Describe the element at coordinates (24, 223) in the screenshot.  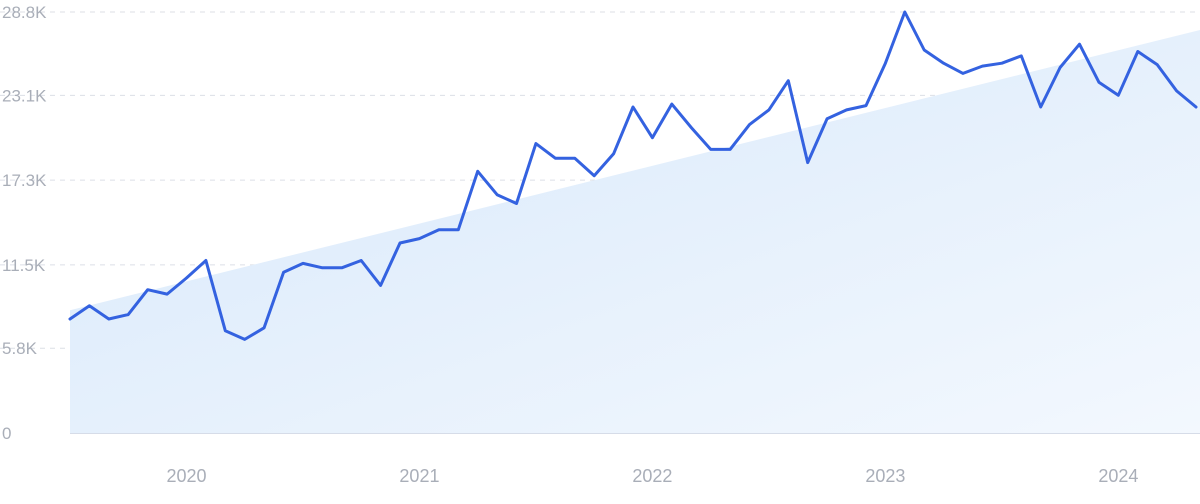
I see `y-tick-labels: 0 5.8K 11.5K 17.3K 23.1K 28.8K` at that location.